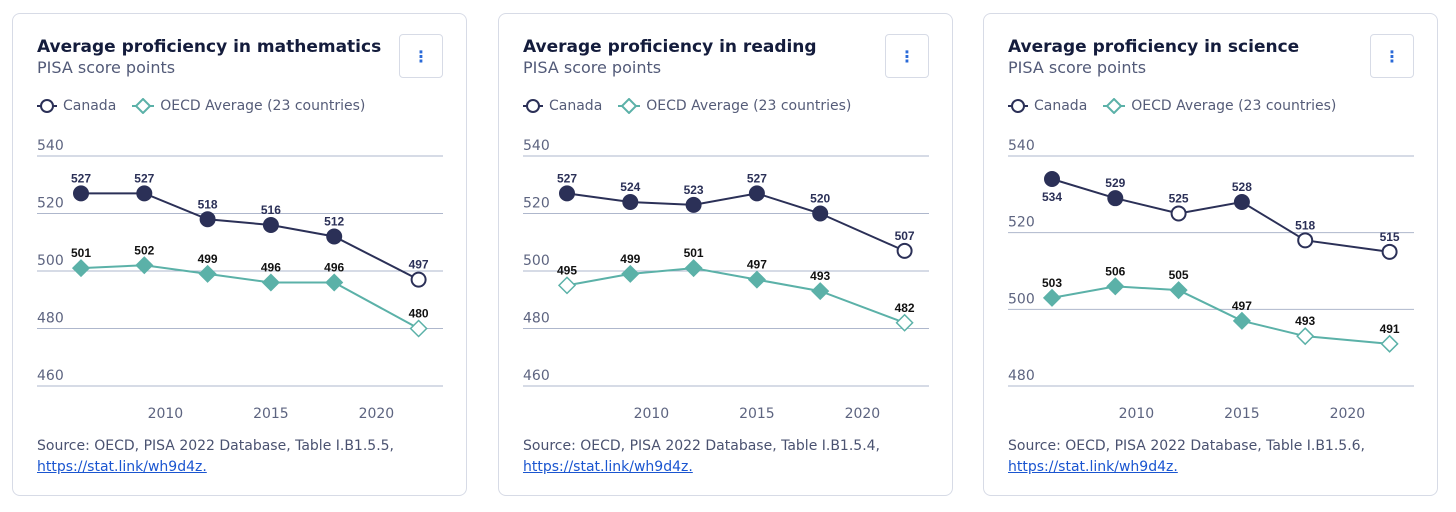 The image size is (1456, 512). I want to click on data-label: 518, so click(1305, 225).